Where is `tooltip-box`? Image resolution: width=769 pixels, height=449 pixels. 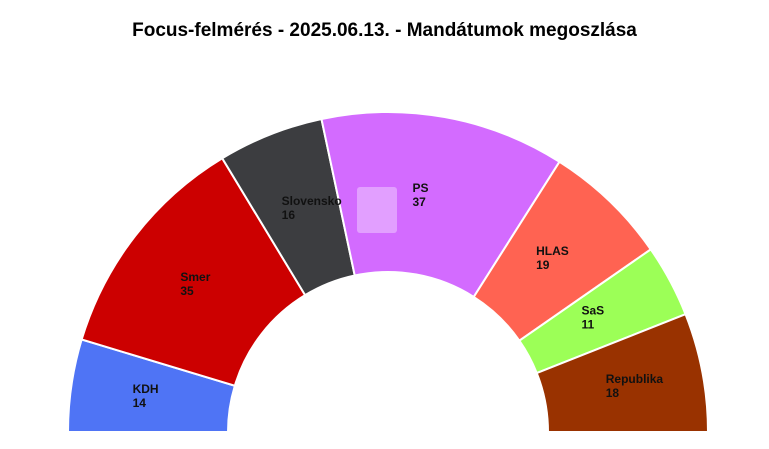 tooltip-box is located at coordinates (377, 210).